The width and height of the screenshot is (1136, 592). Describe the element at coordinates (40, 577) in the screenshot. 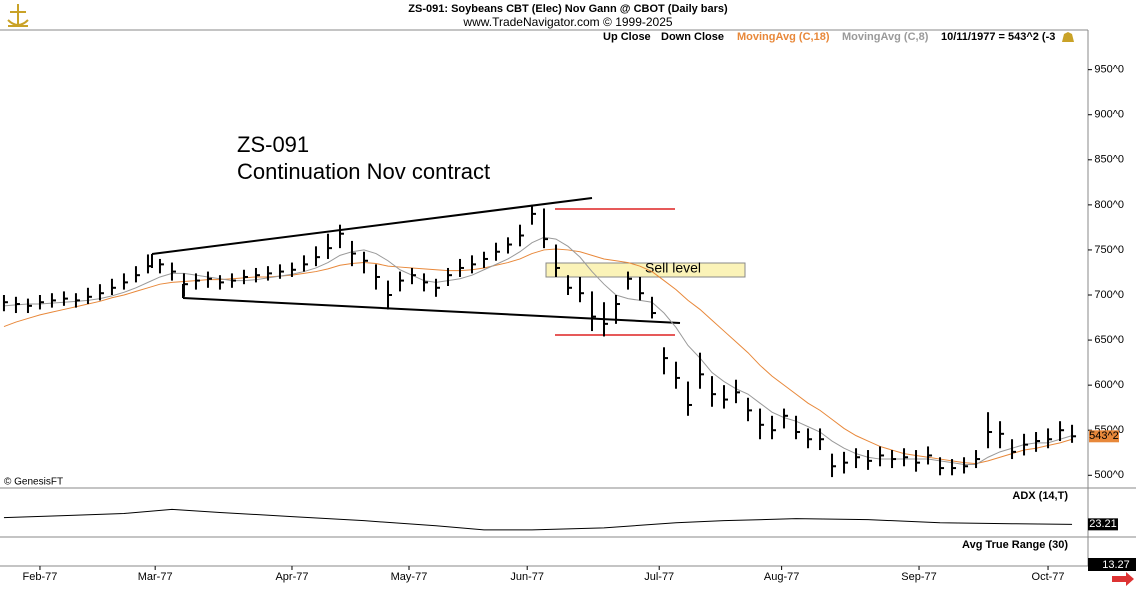

I see `x-tick-label: Feb-77` at that location.